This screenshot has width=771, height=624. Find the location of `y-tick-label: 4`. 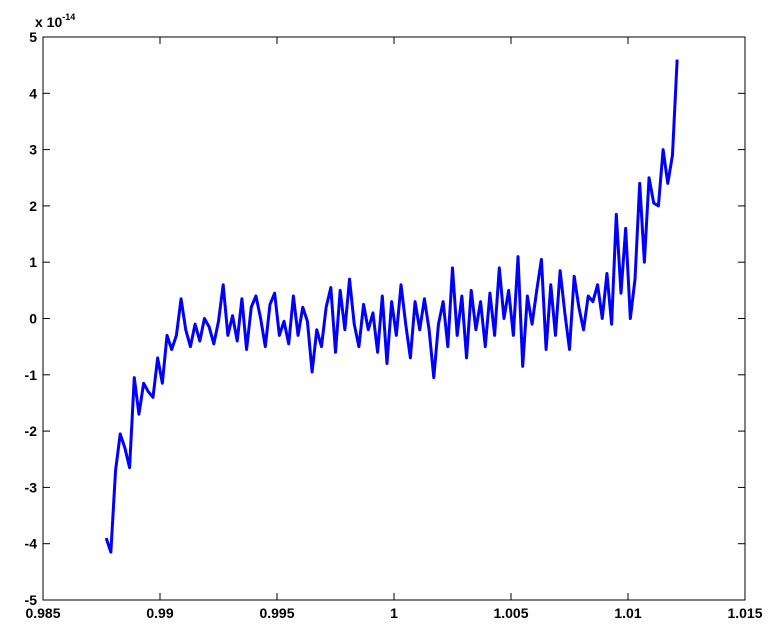

y-tick-label: 4 is located at coordinates (33, 93).